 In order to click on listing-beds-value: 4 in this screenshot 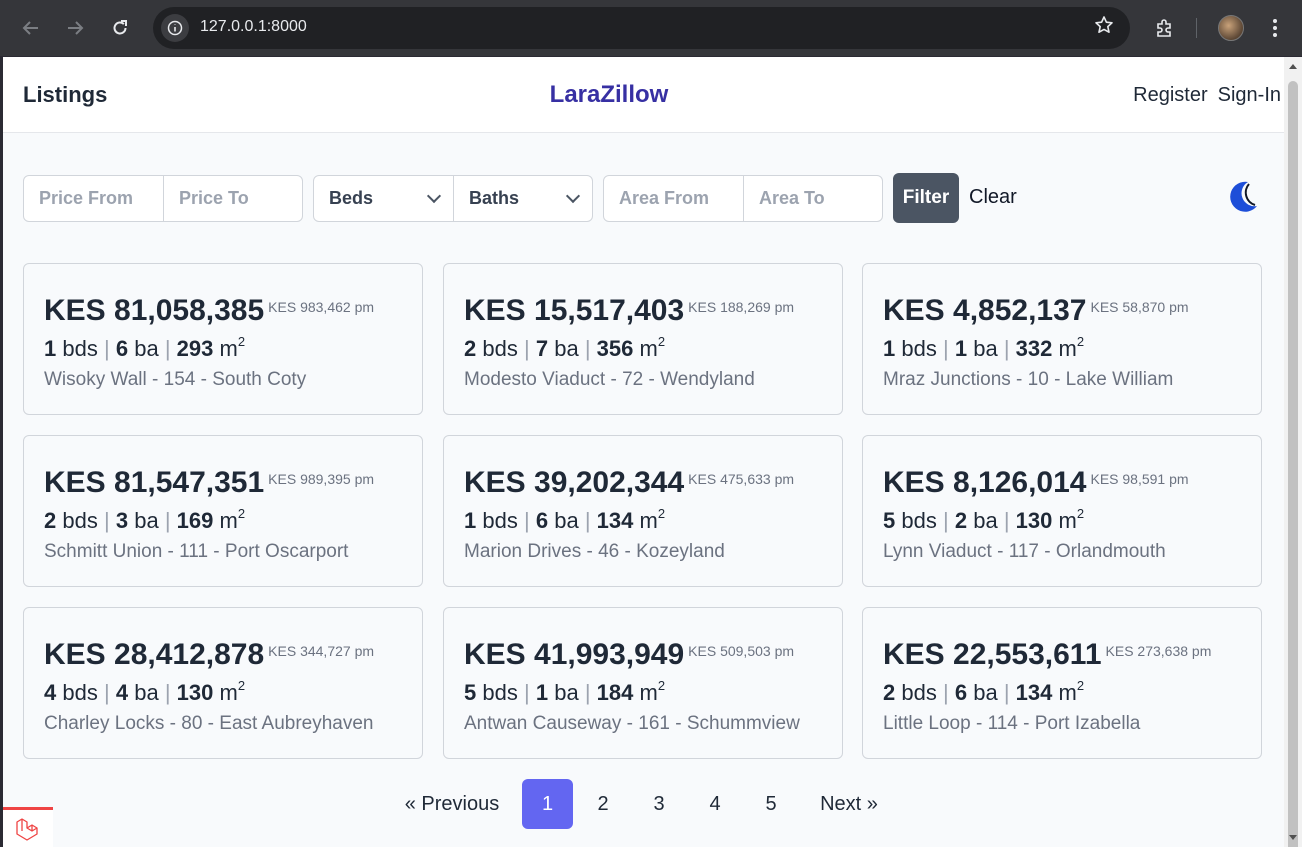, I will do `click(50, 692)`.